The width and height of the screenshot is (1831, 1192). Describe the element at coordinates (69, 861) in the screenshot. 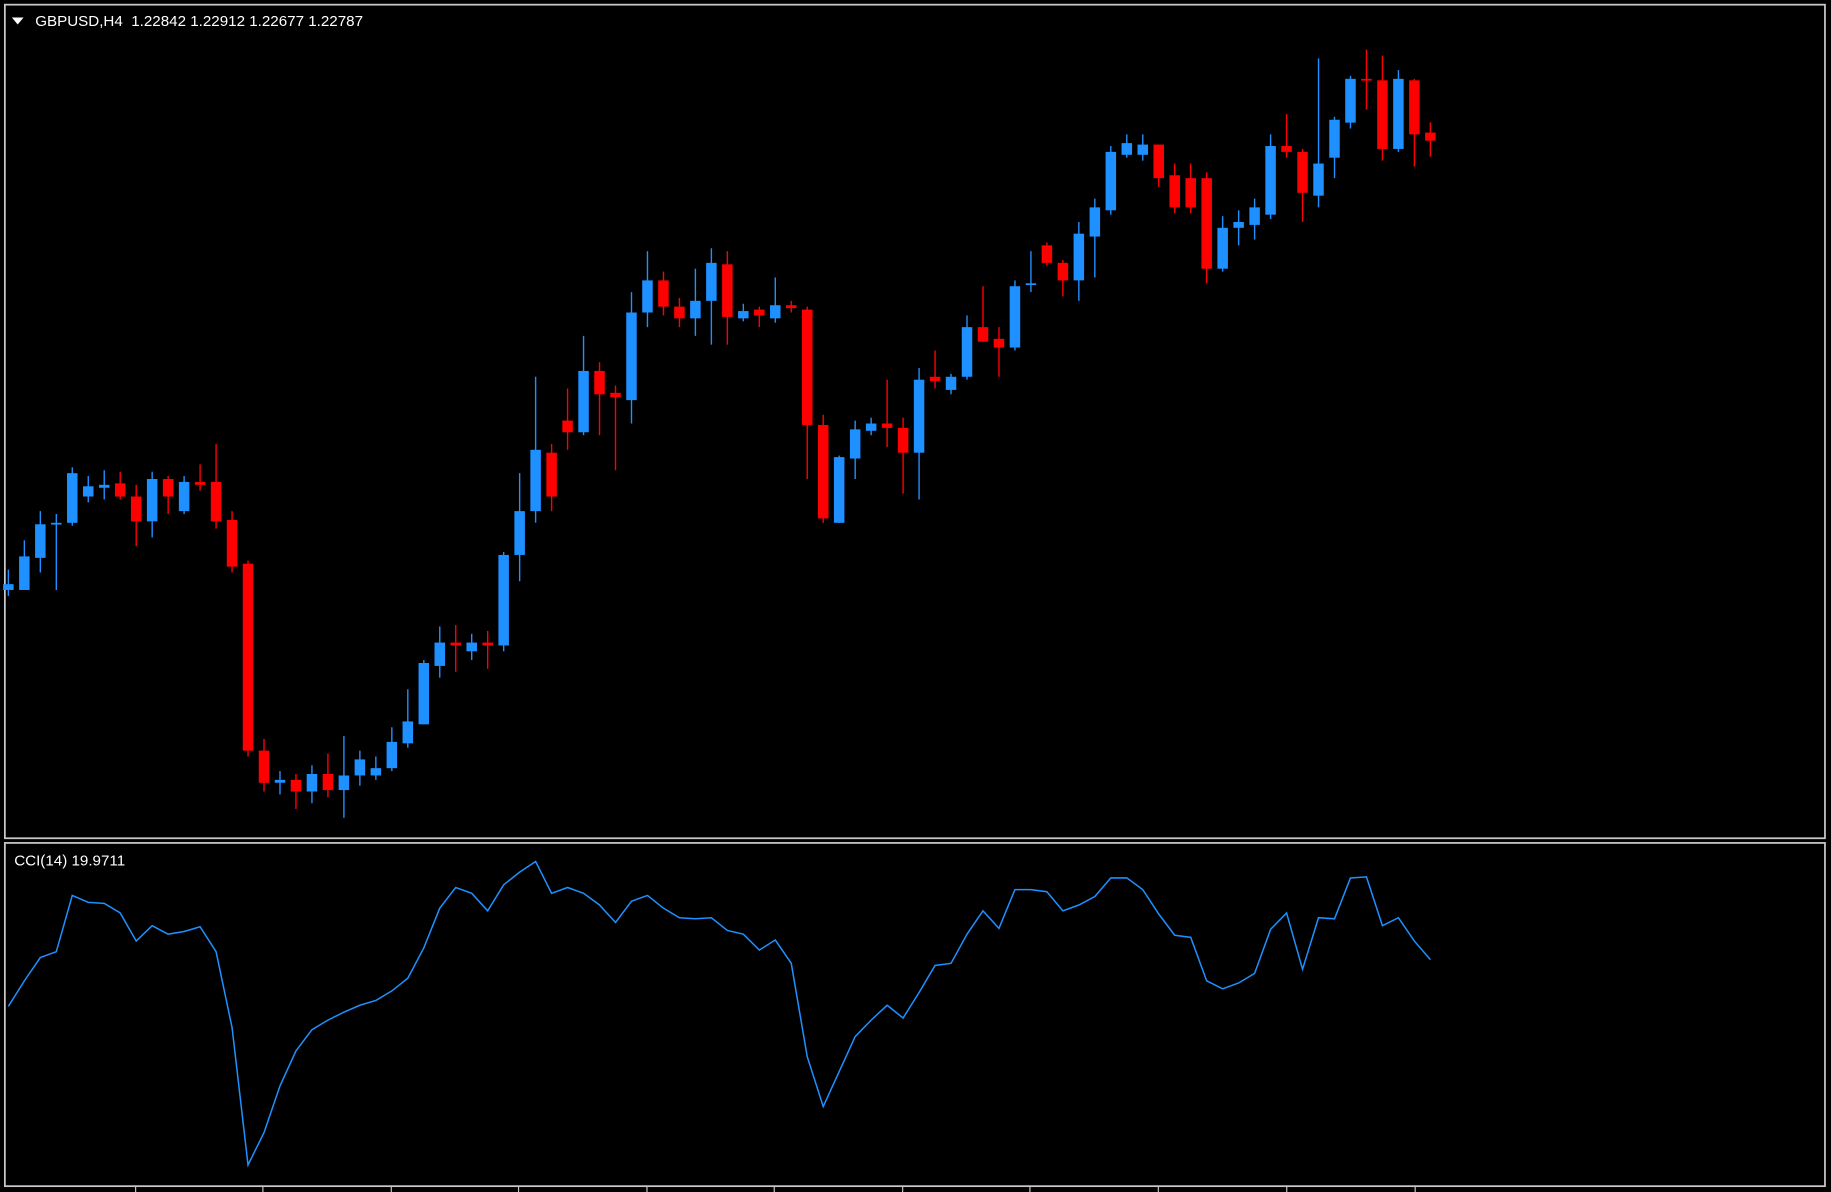

I see `indicator-title: CCI(14) 19.9711` at that location.